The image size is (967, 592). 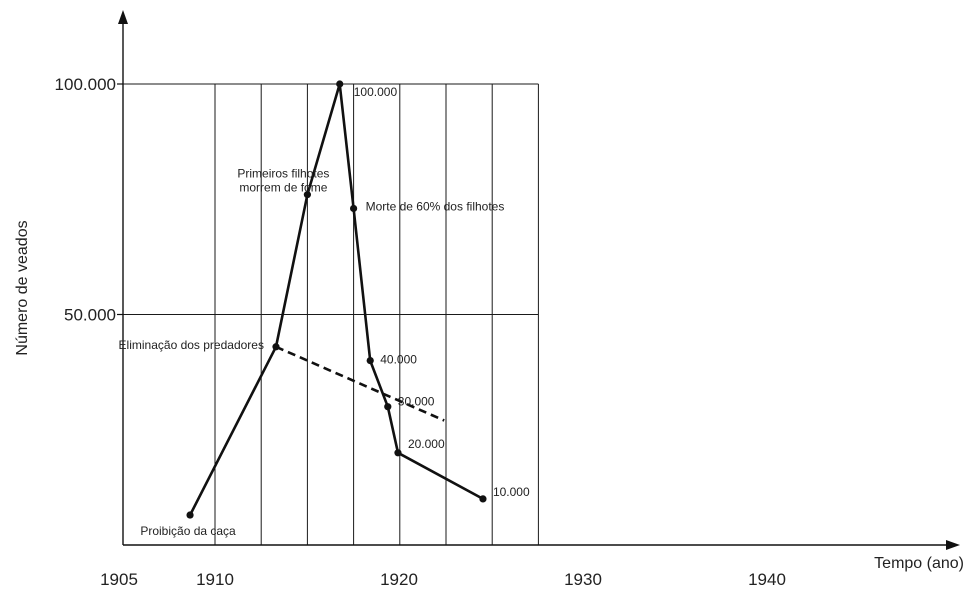 I want to click on annotation-label: 10.000, so click(x=511, y=492).